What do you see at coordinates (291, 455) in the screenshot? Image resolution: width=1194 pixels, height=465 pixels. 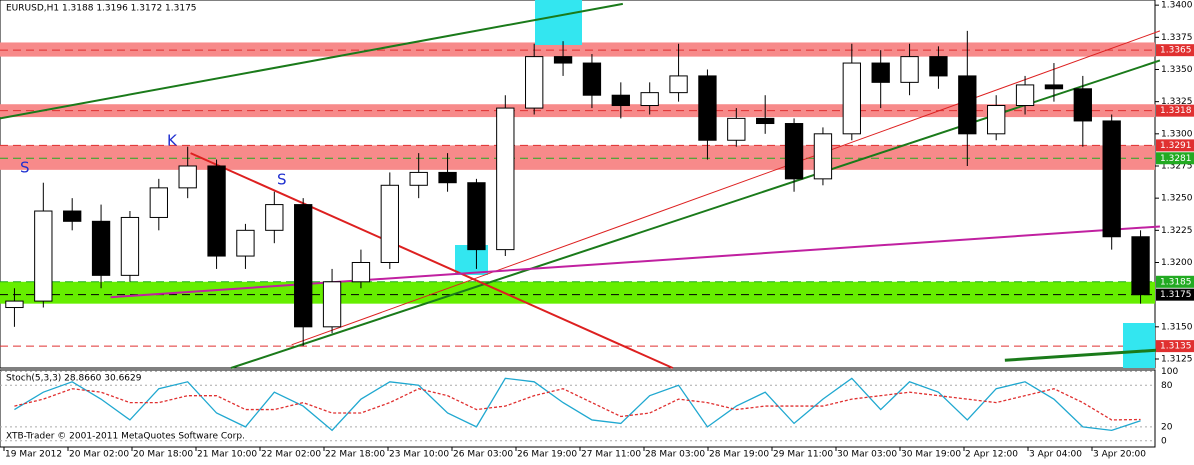 I see `x-tick-label: 22 Mar 02:00` at bounding box center [291, 455].